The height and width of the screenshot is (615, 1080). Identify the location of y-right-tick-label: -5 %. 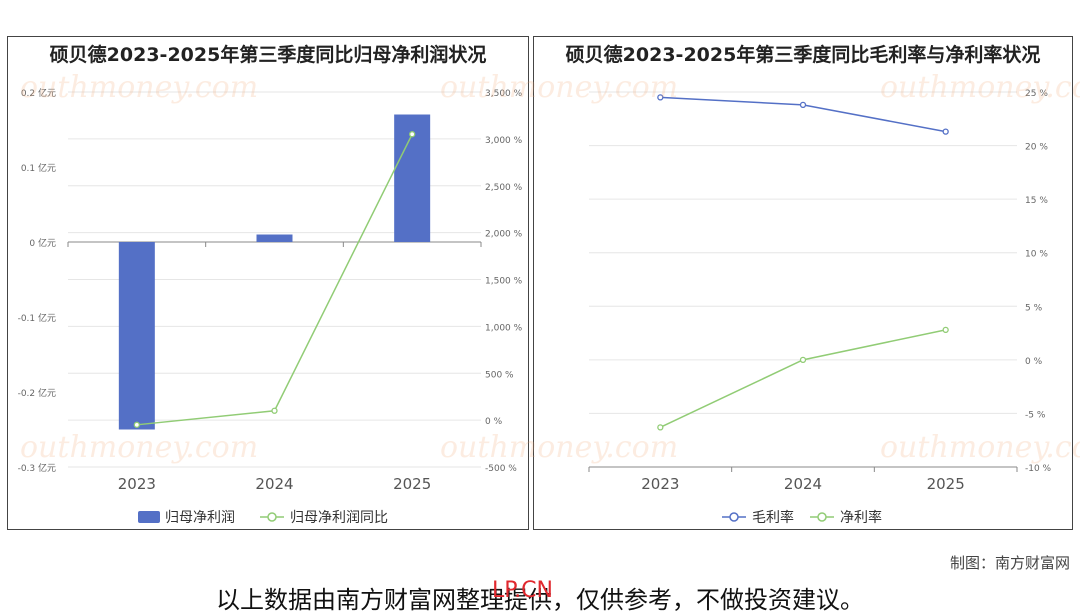
(1035, 415).